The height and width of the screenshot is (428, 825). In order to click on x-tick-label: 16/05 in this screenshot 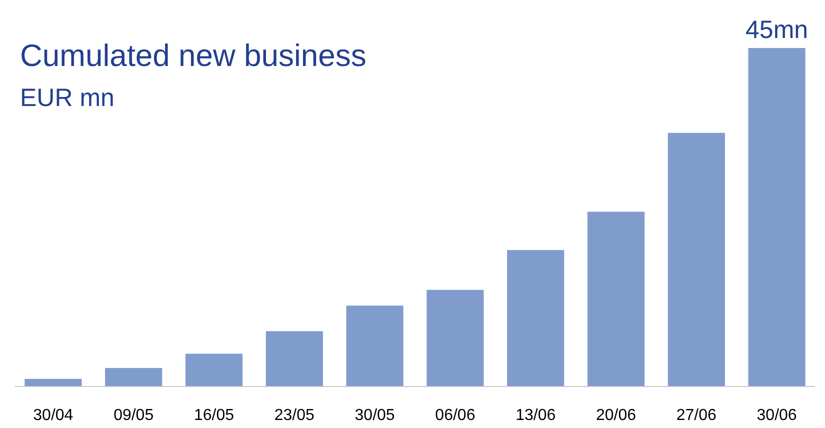, I will do `click(214, 415)`.